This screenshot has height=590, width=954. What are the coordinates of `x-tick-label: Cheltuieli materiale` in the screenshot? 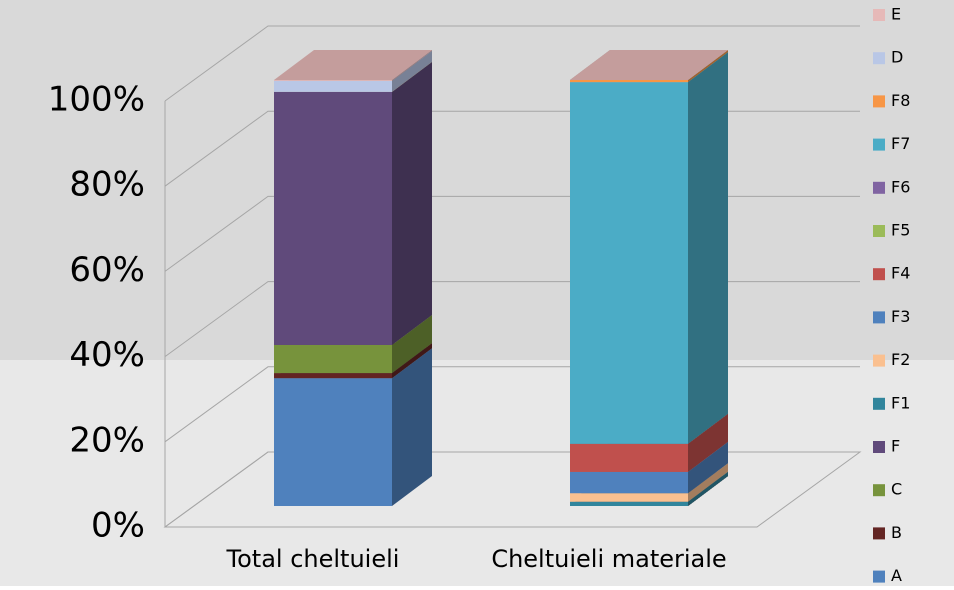 It's located at (608, 559).